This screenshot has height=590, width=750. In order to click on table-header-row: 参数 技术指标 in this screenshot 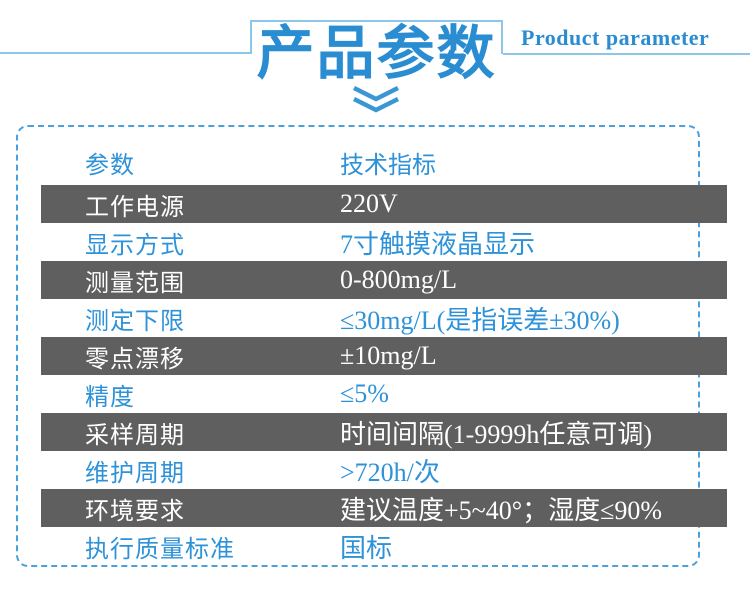, I will do `click(384, 162)`.